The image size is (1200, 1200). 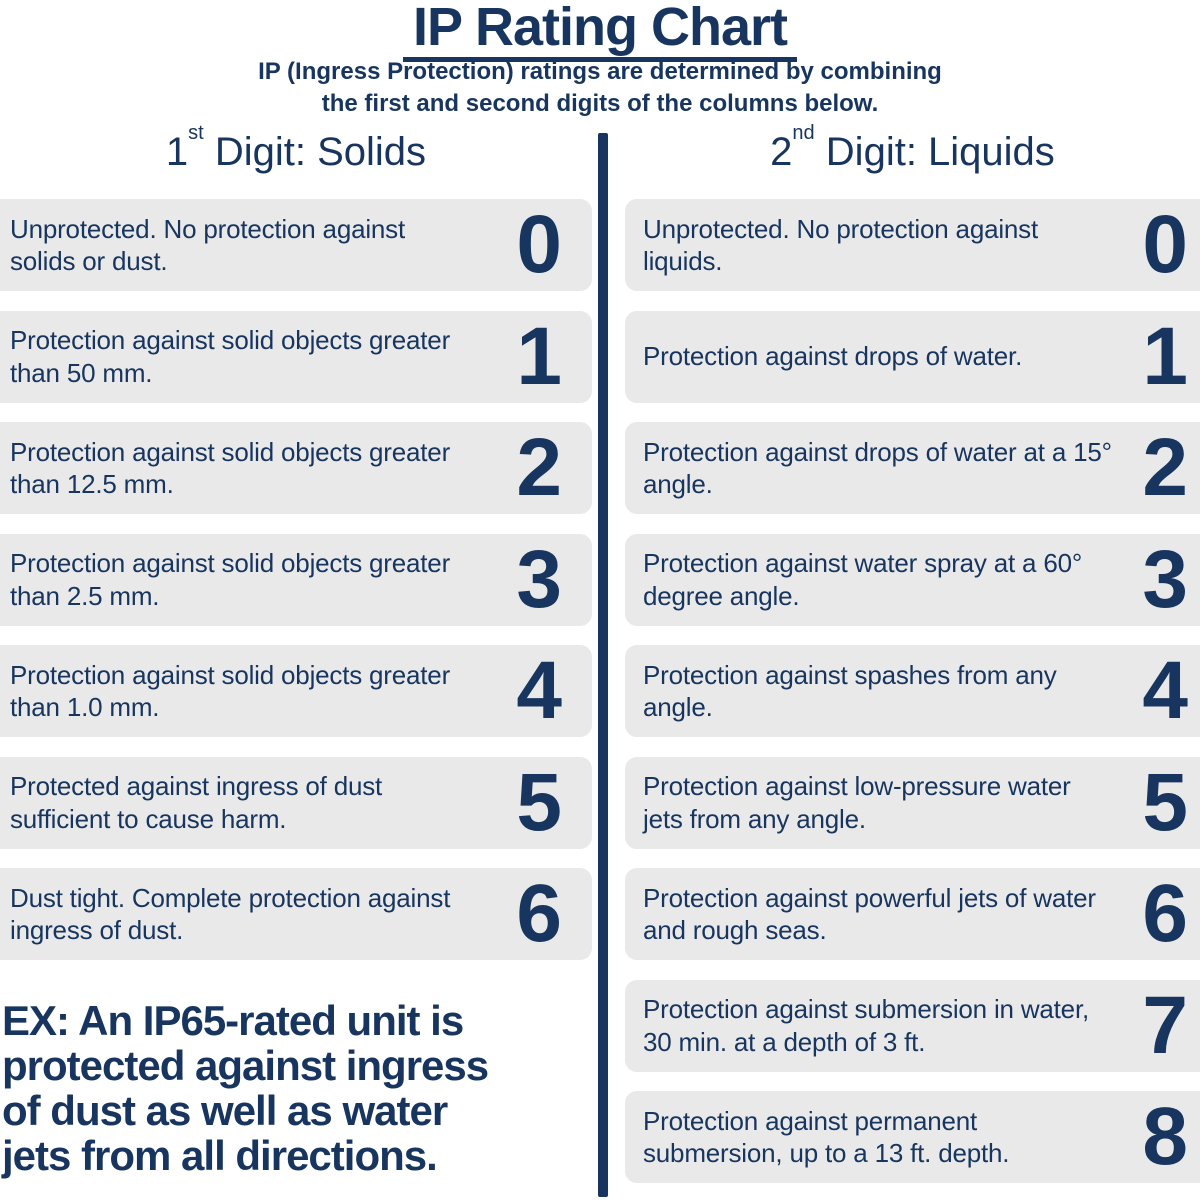 What do you see at coordinates (1165, 1025) in the screenshot?
I see `rating-digit: 7` at bounding box center [1165, 1025].